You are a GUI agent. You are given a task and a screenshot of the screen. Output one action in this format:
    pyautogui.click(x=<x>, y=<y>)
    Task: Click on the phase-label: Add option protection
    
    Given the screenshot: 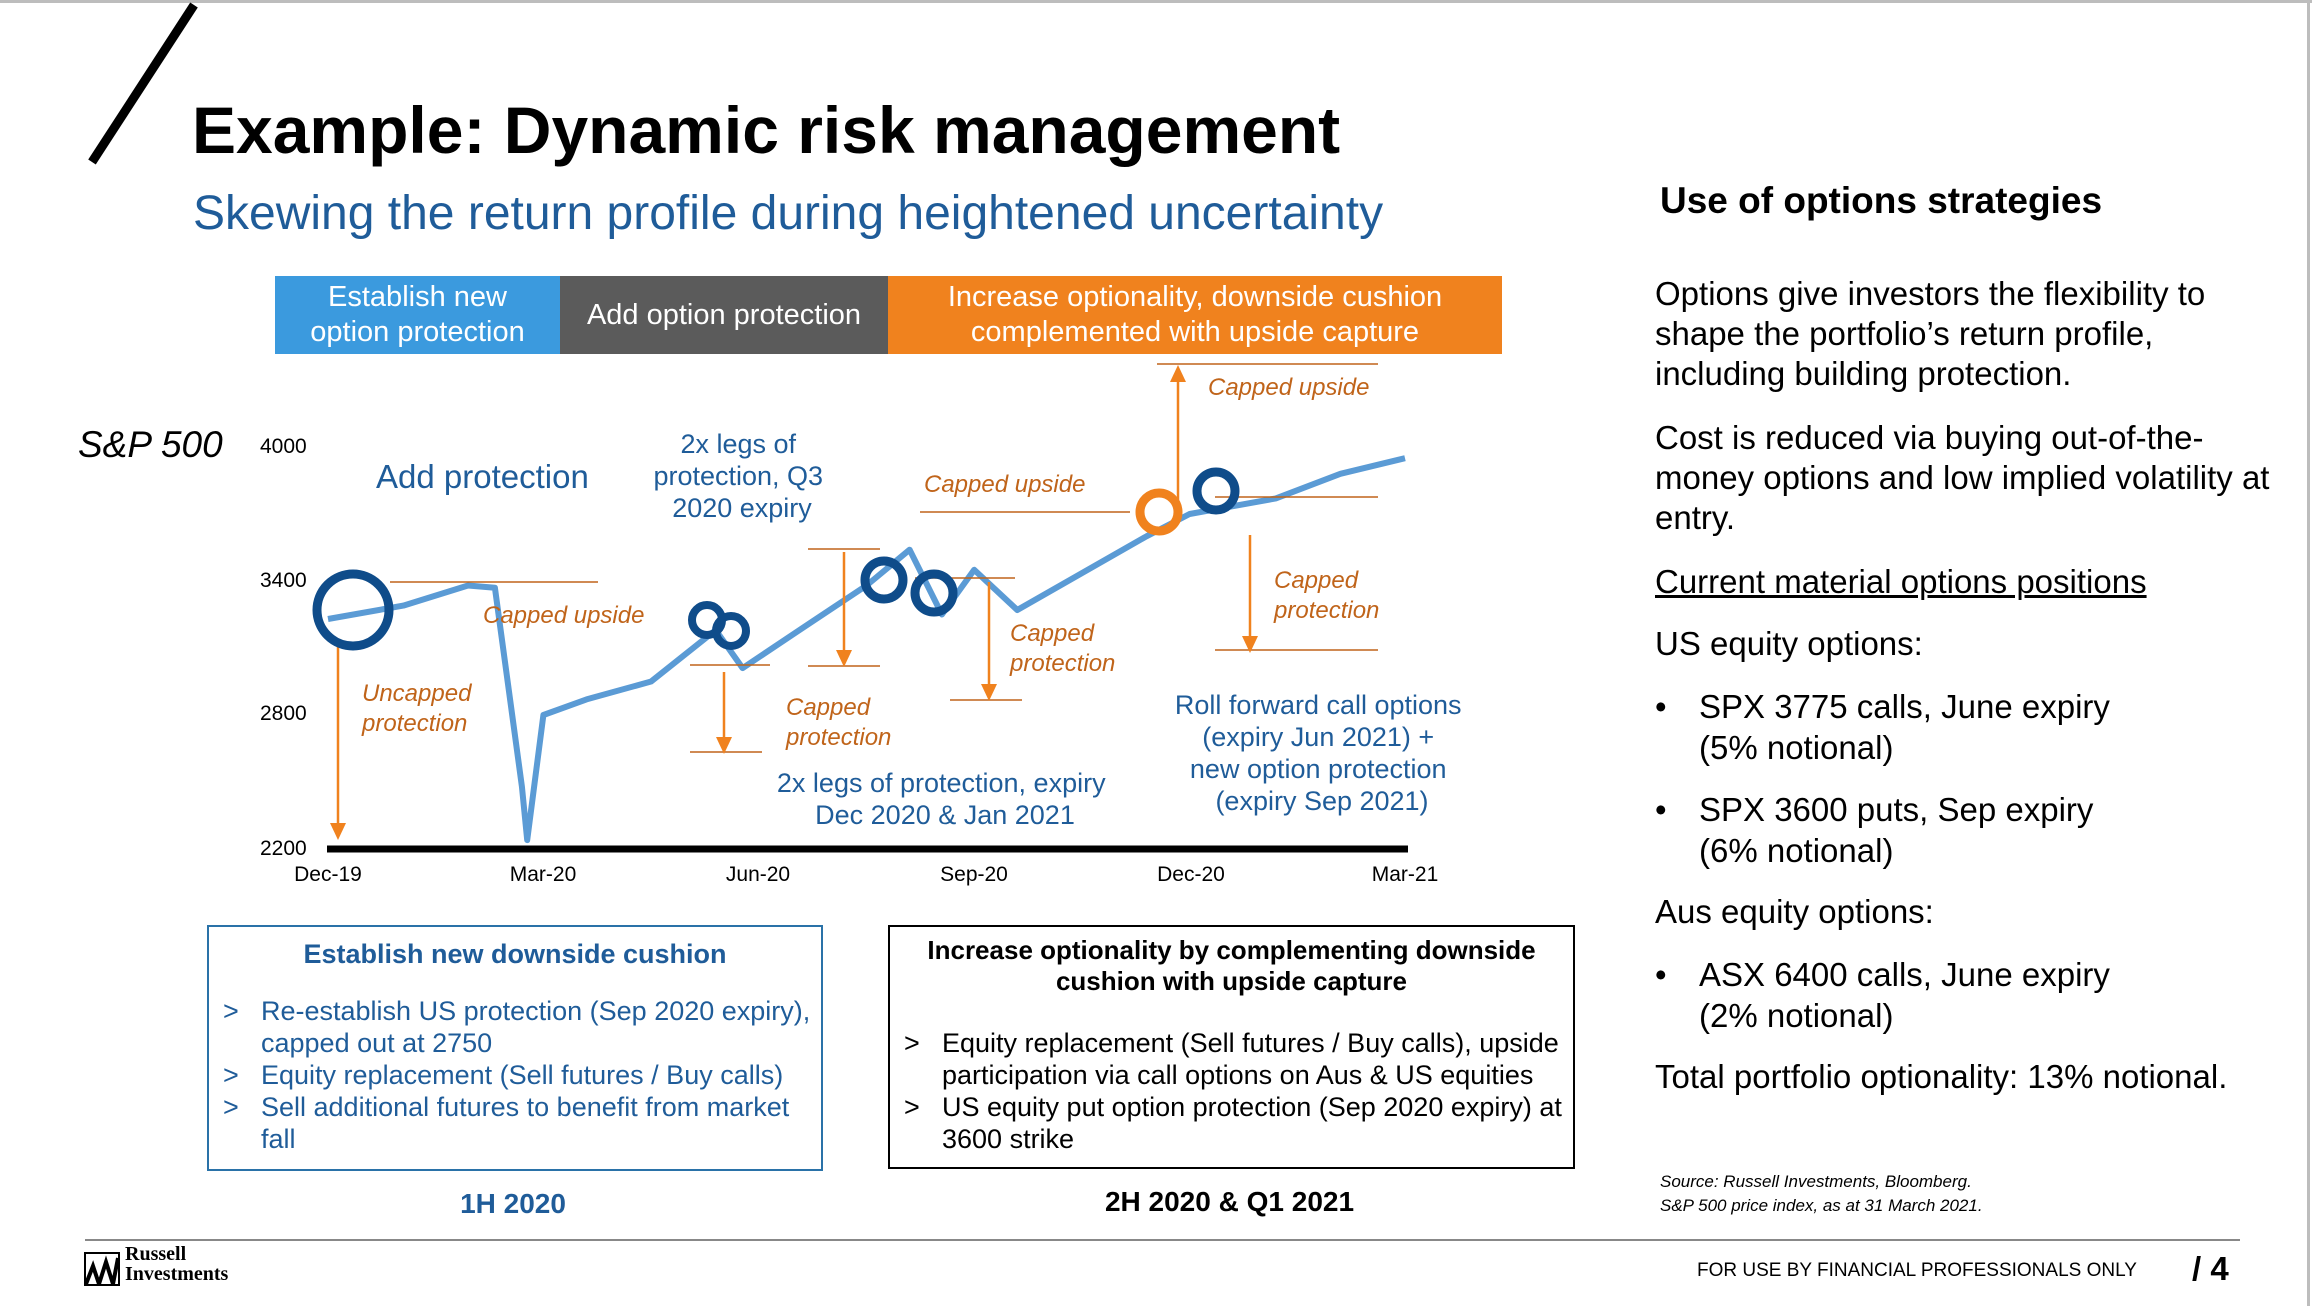 What is the action you would take?
    pyautogui.click(x=724, y=314)
    